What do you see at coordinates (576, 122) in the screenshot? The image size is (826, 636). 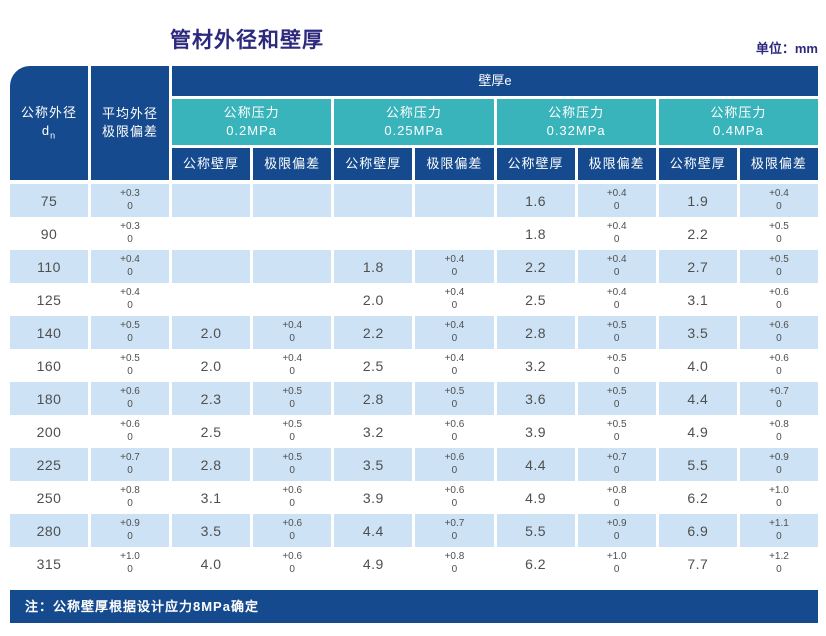 I see `header-pressure-0_32mpa: 公称压力 0.32MPa` at bounding box center [576, 122].